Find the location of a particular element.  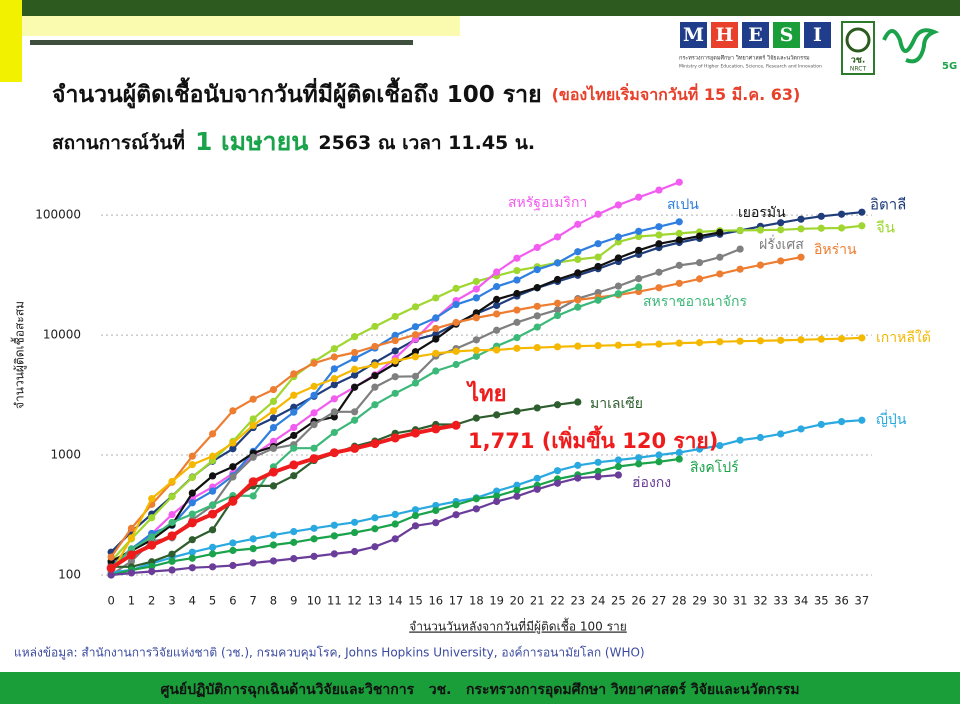

logo-letter-box is located at coordinates (817, 35).